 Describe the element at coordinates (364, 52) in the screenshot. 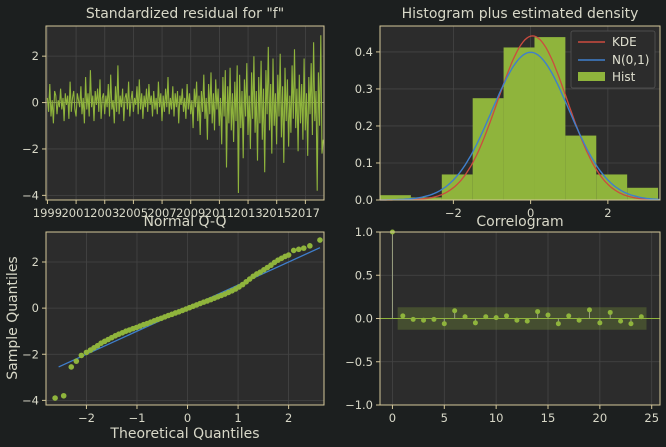

I see `y-tick-label: 0.4` at that location.